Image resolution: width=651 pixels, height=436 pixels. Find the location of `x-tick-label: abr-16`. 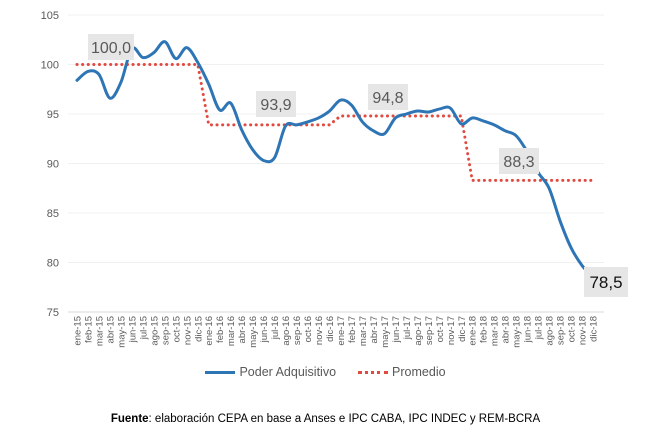

x-tick-label: abr-16 is located at coordinates (242, 329).